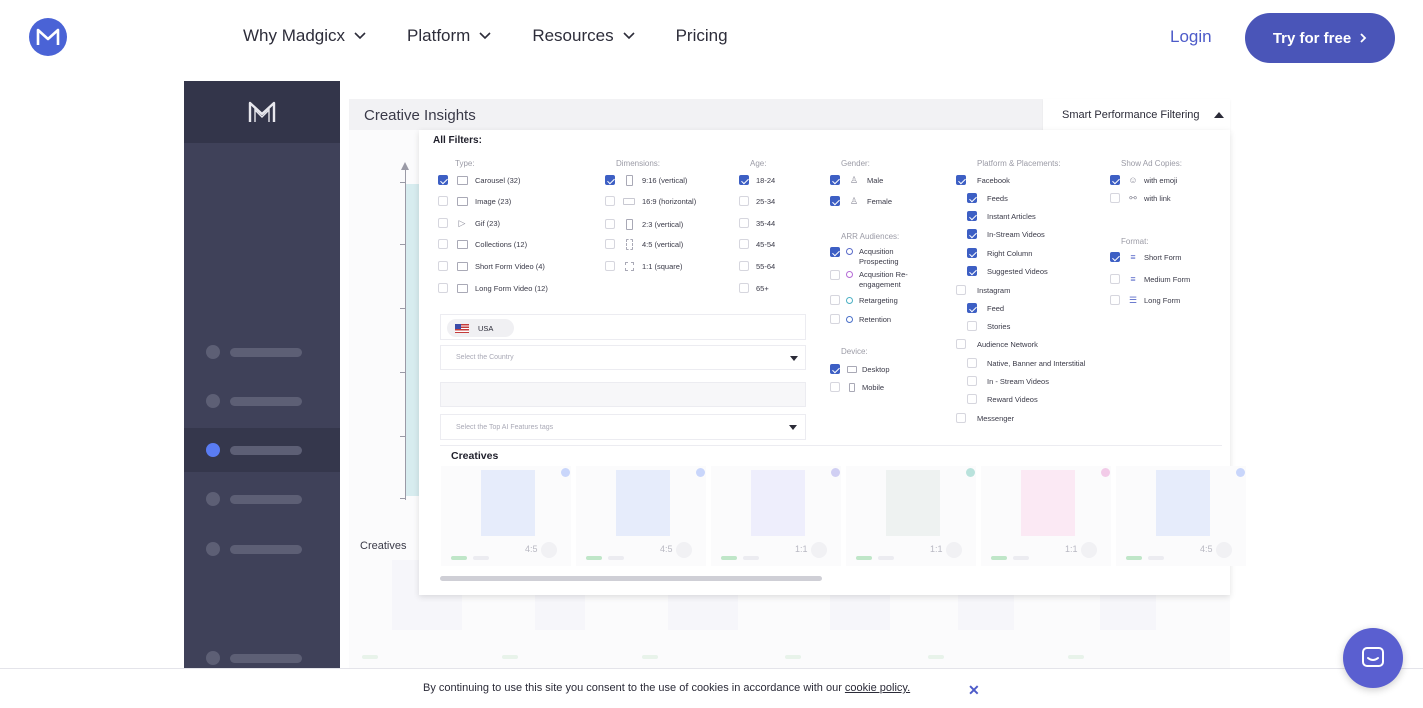 The width and height of the screenshot is (1423, 708). I want to click on filter-option-16-9: 16:9 (horizontal), so click(650, 201).